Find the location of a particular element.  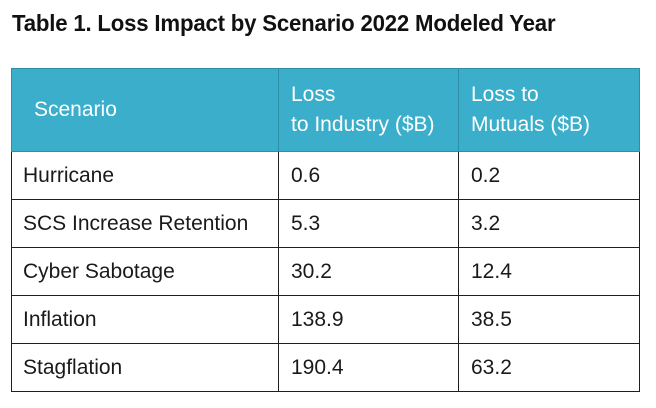

scenario-cell: Inflation is located at coordinates (145, 319).